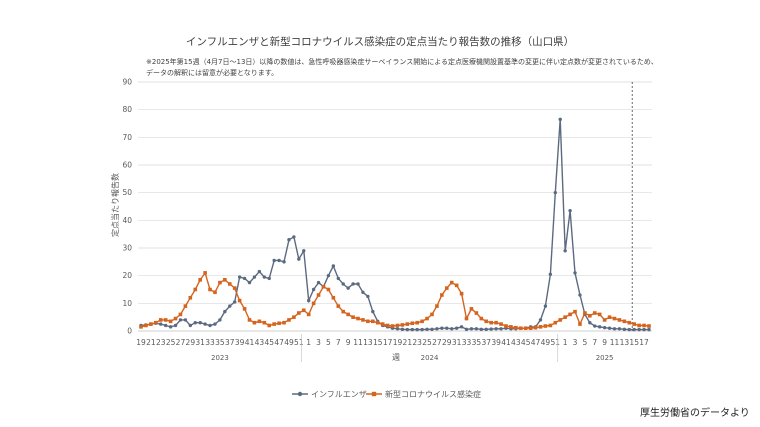 The height and width of the screenshot is (427, 760). Describe the element at coordinates (328, 342) in the screenshot. I see `x-tick-label: 5` at that location.